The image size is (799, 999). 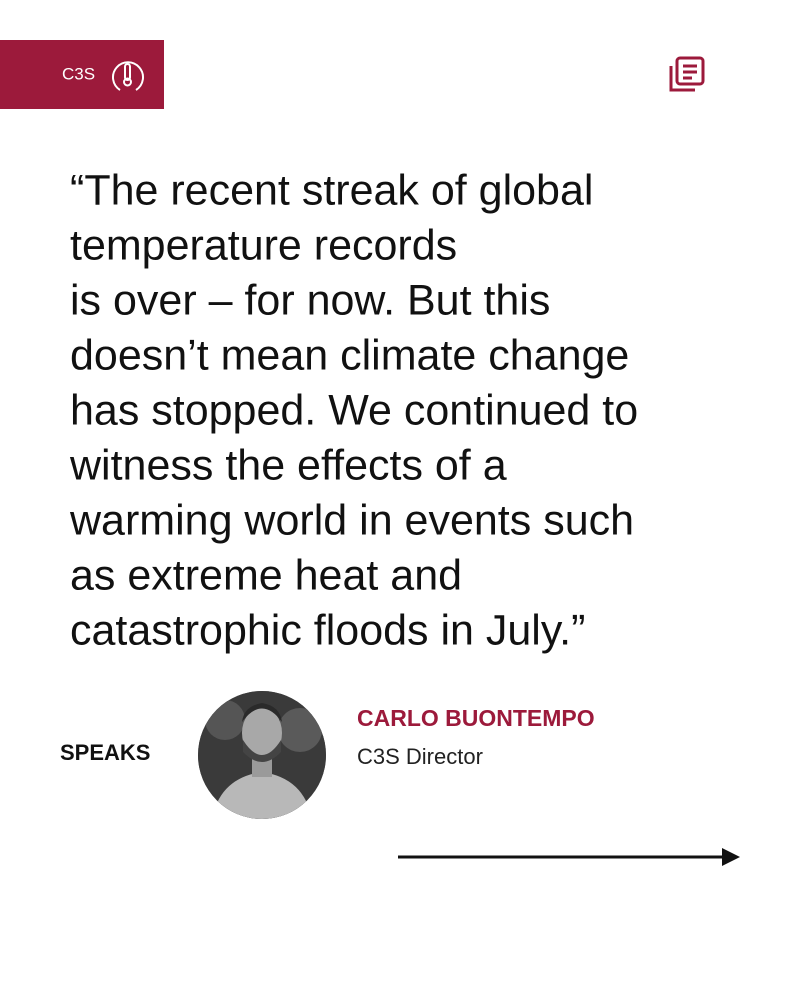 What do you see at coordinates (327, 630) in the screenshot?
I see `quote-line: catastrophic floods in July.”` at bounding box center [327, 630].